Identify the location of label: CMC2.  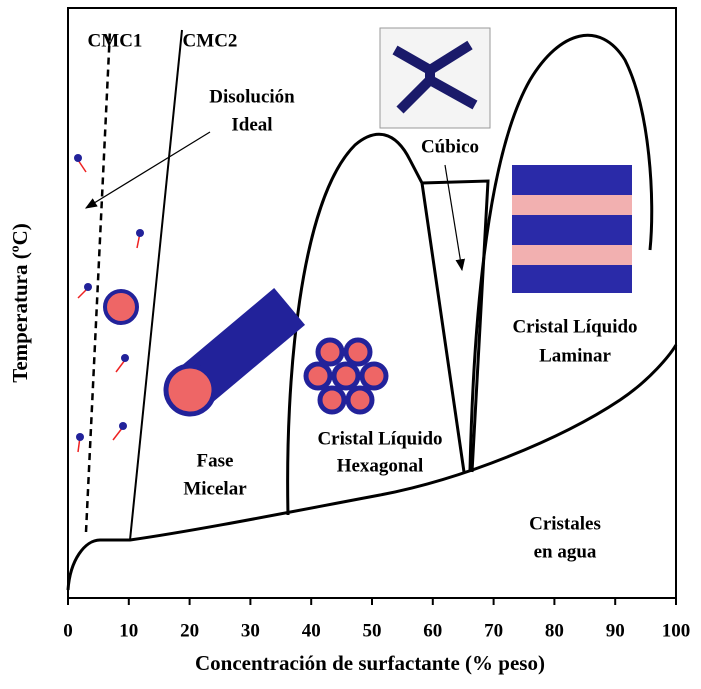
(210, 40).